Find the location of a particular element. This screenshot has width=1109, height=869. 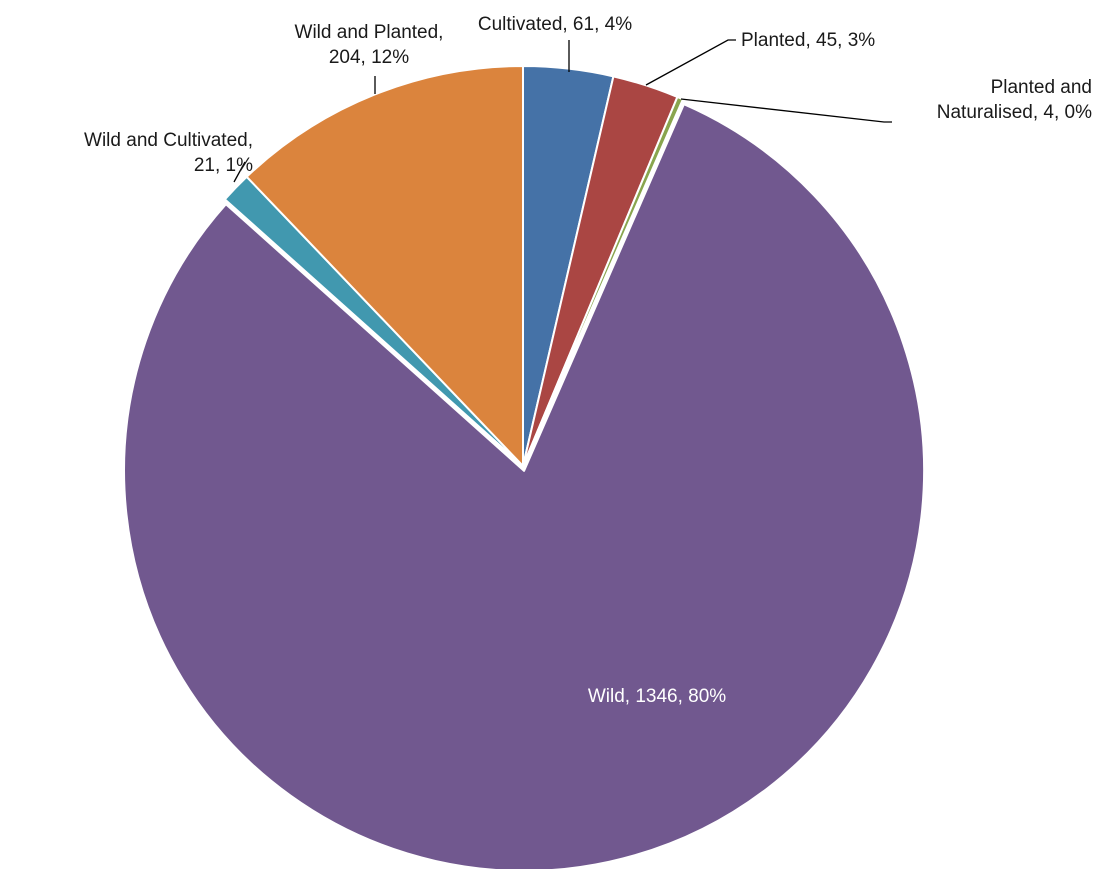

data-label-line: Wild and Cultivated, is located at coordinates (168, 140).